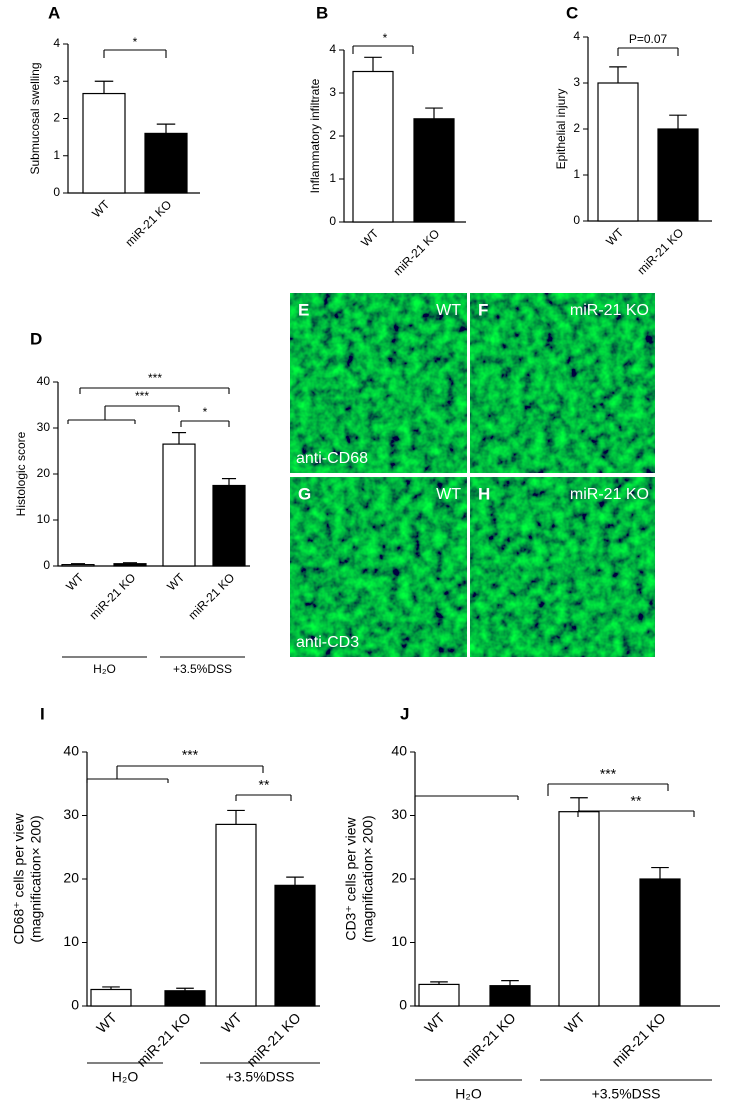  I want to click on annotation: **, so click(636, 801).